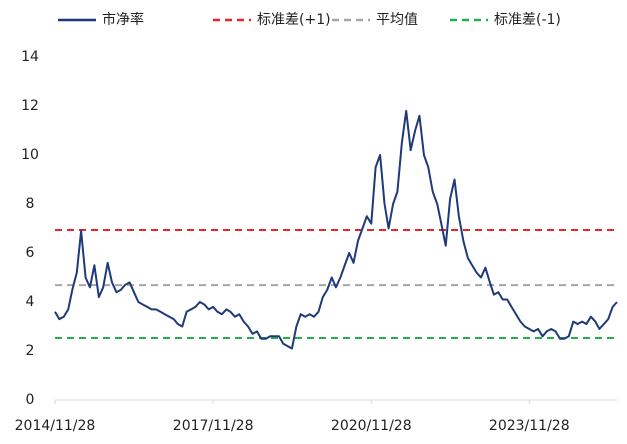 Image resolution: width=627 pixels, height=444 pixels. I want to click on legend-label: 标准差(-1), so click(527, 20).